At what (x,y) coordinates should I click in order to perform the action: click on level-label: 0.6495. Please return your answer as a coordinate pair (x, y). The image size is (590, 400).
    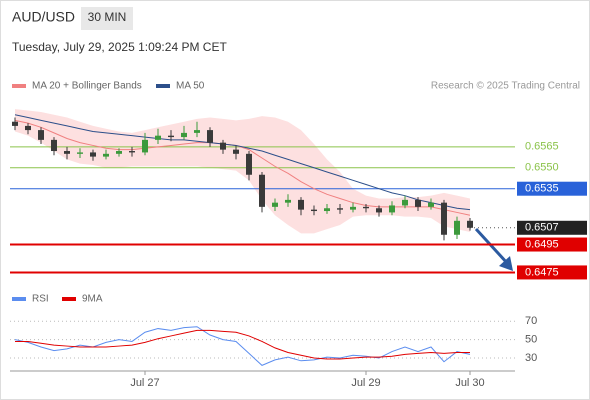
    Looking at the image, I should click on (542, 244).